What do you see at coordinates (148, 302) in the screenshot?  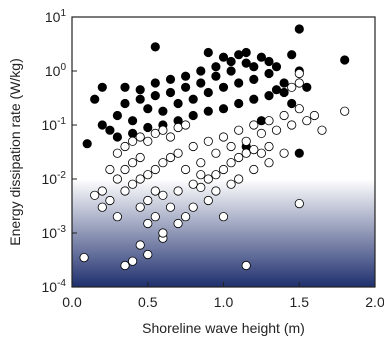 I see `x-tick-label: 0.5` at bounding box center [148, 302].